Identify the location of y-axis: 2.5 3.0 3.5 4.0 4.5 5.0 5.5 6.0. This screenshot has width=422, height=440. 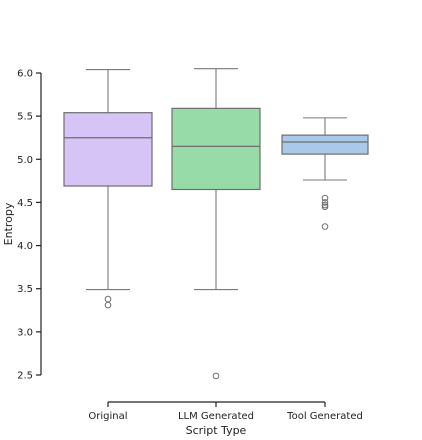
(29, 225).